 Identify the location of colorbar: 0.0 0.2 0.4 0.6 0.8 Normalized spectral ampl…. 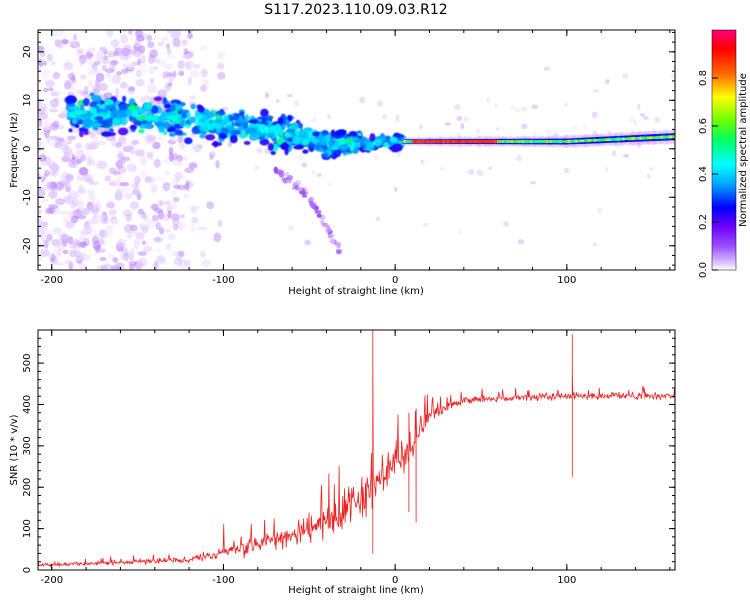
(723, 153).